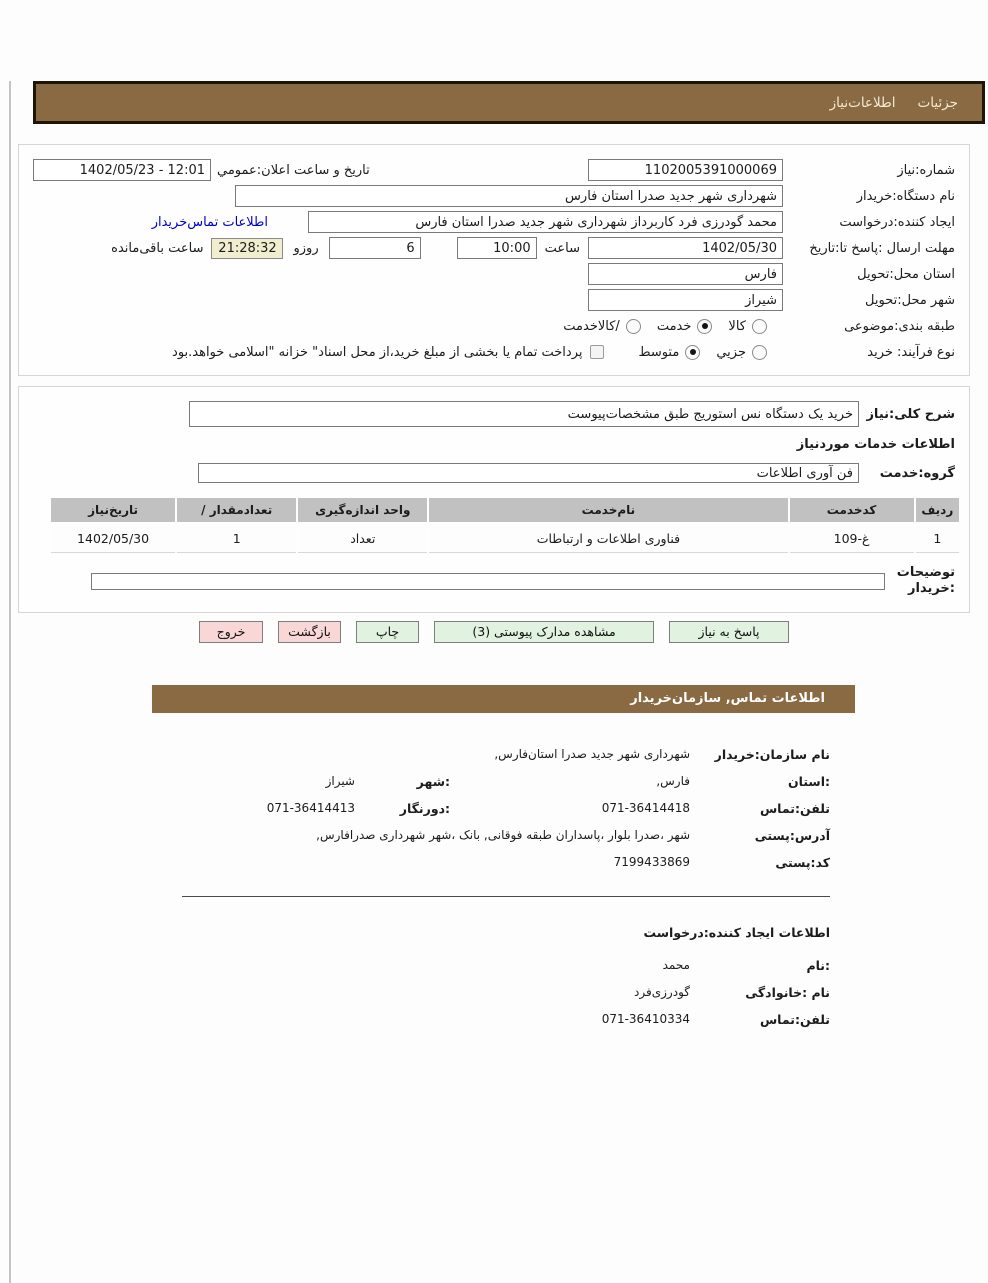  Describe the element at coordinates (729, 631) in the screenshot. I see `respond-to-need-button: پاسخ به نیاز` at that location.